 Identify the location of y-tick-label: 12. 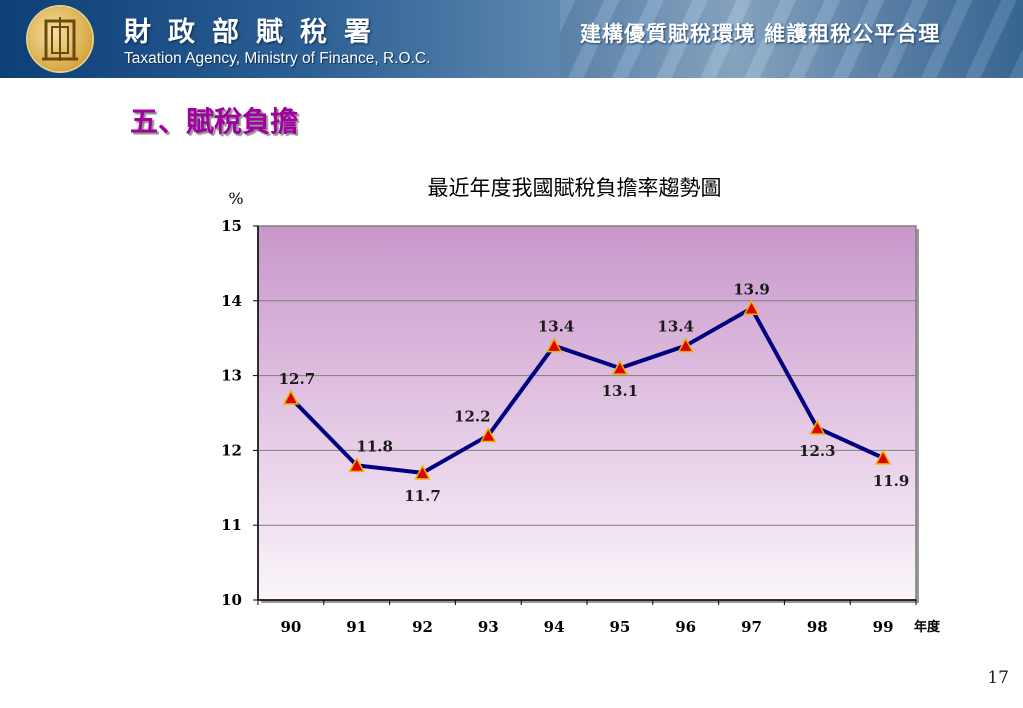
(231, 450).